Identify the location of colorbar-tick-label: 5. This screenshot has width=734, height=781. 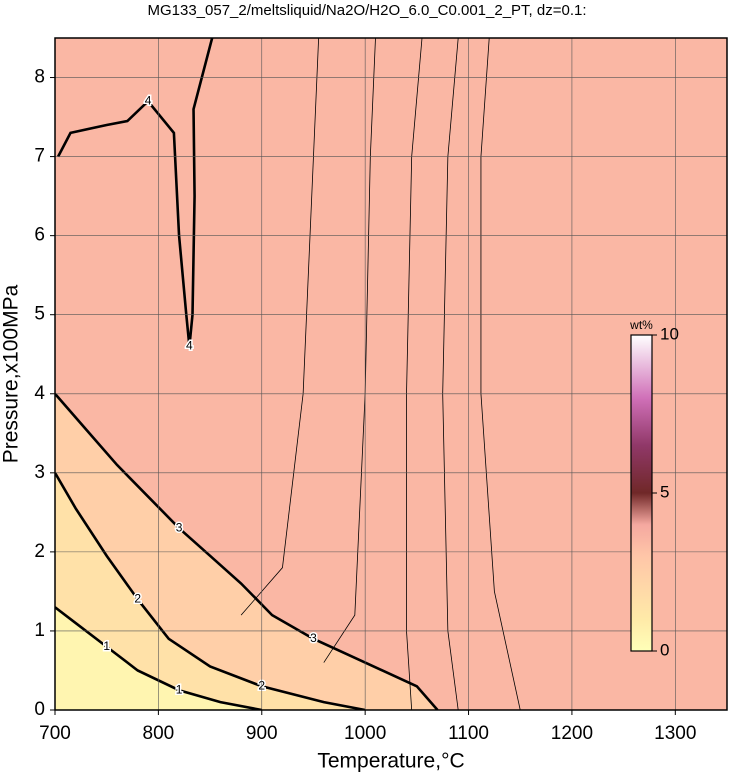
(664, 491).